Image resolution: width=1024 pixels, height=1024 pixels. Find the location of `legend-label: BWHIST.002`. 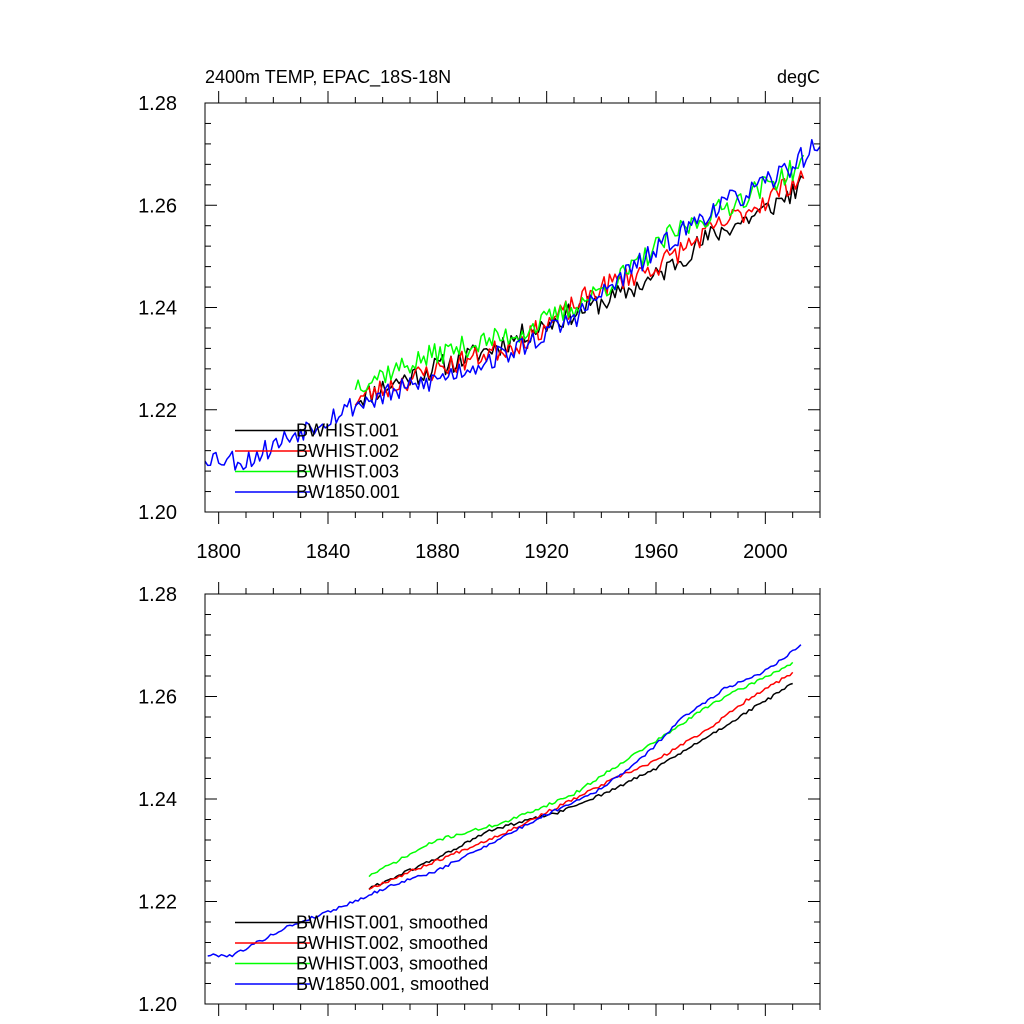

legend-label: BWHIST.002 is located at coordinates (347, 451).